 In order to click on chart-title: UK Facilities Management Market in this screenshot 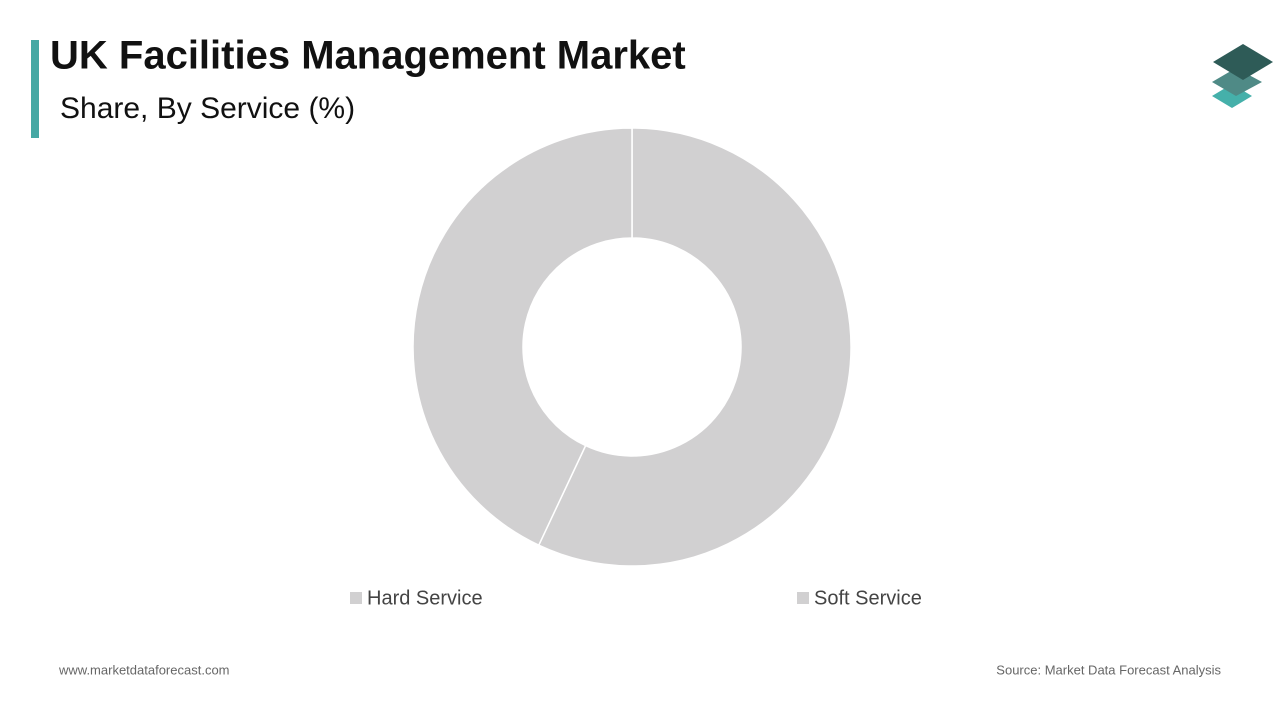, I will do `click(368, 56)`.